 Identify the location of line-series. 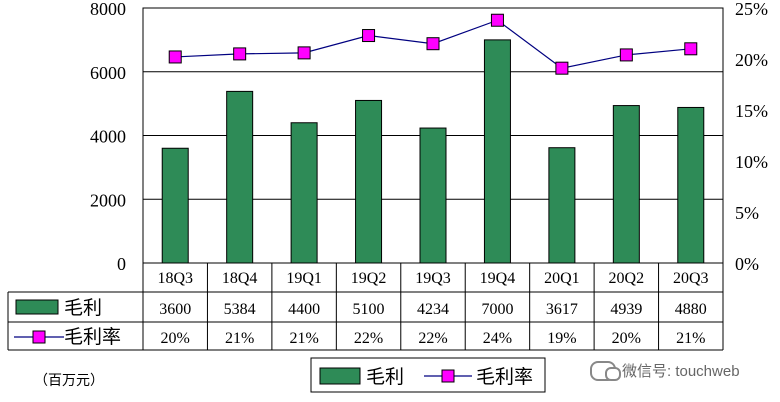
(433, 44).